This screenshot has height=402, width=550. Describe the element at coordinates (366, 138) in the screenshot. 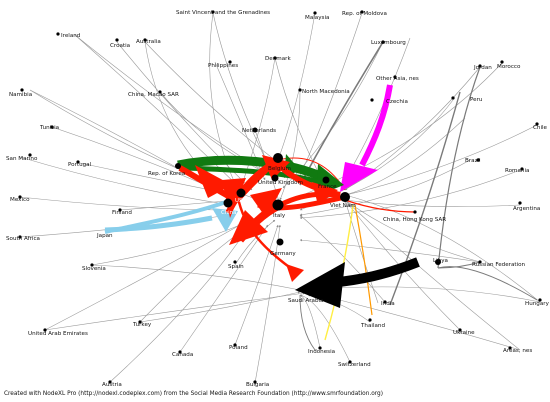

I see `edge-otherasia-vietnam` at that location.